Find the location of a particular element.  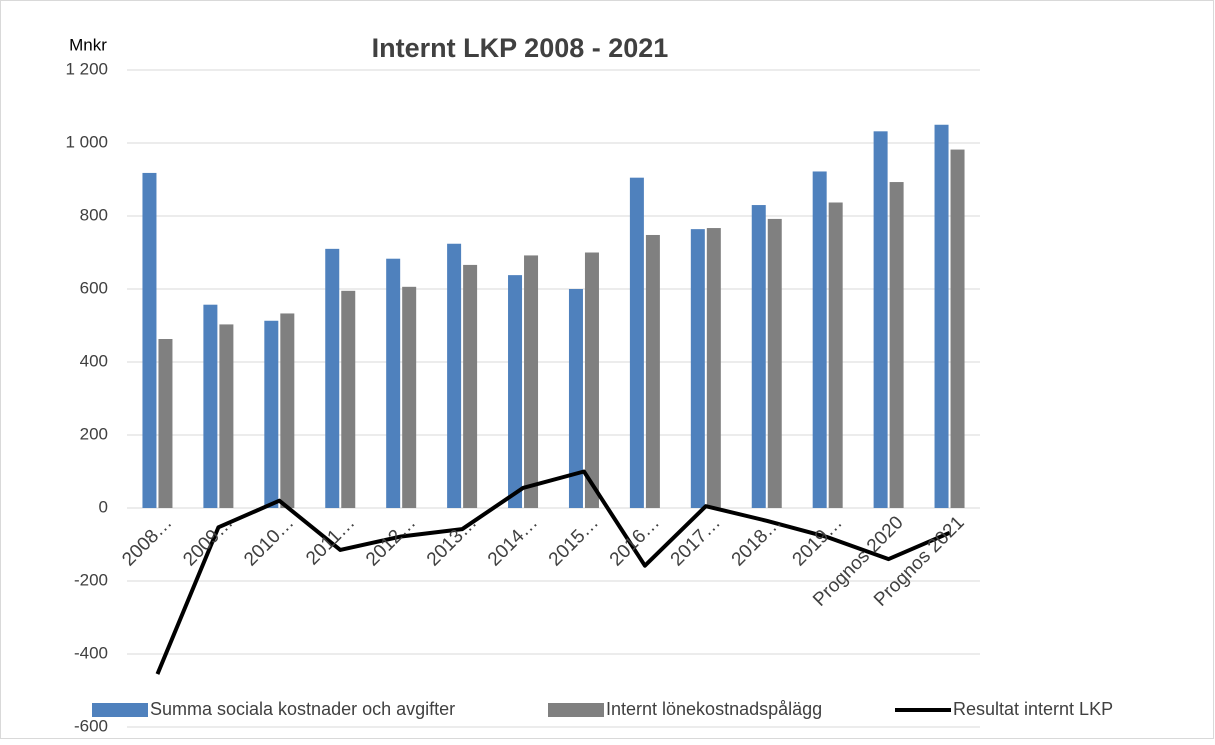

y-tick-label: -400 is located at coordinates (91, 652).